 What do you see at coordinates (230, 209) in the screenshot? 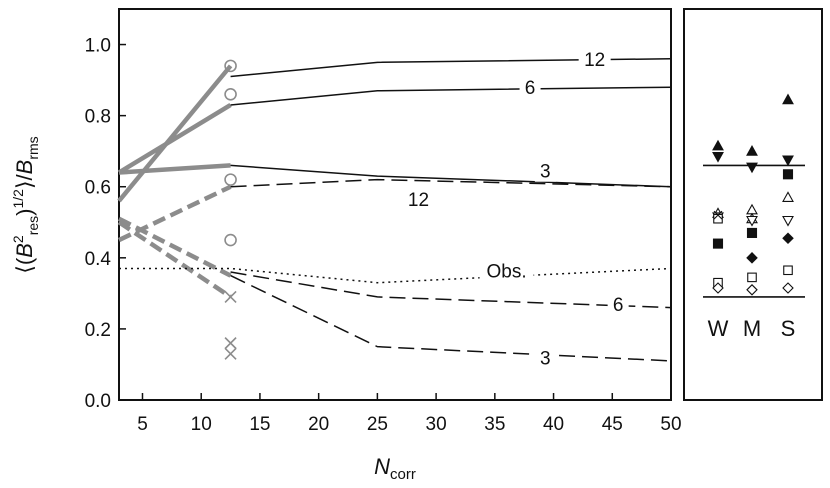
I see `grey-markers-group` at bounding box center [230, 209].